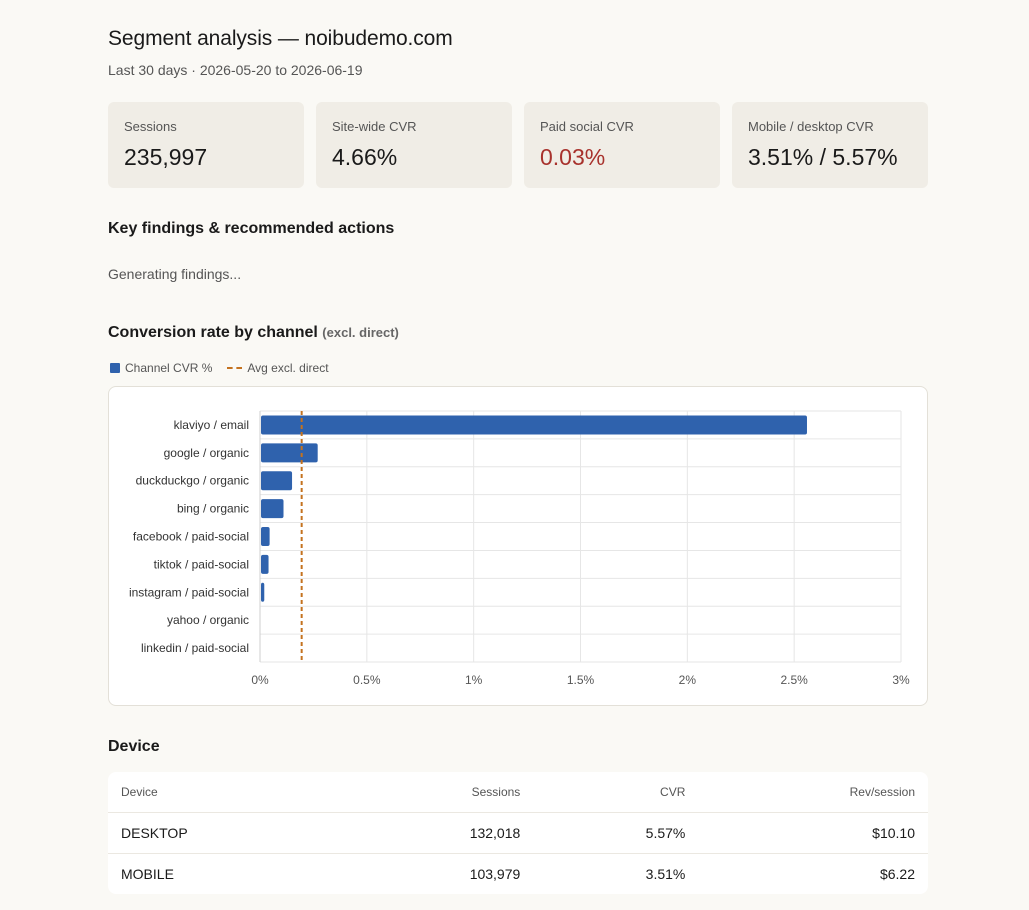 The image size is (1029, 910). I want to click on y-tick-label: bing / organic, so click(213, 509).